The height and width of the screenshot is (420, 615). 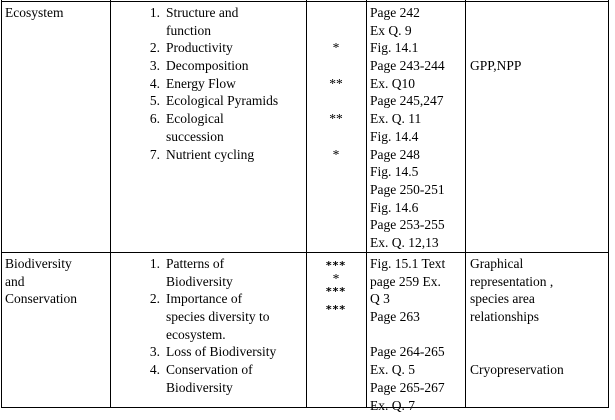 I want to click on subtopic-text: Ecological, so click(x=195, y=119).